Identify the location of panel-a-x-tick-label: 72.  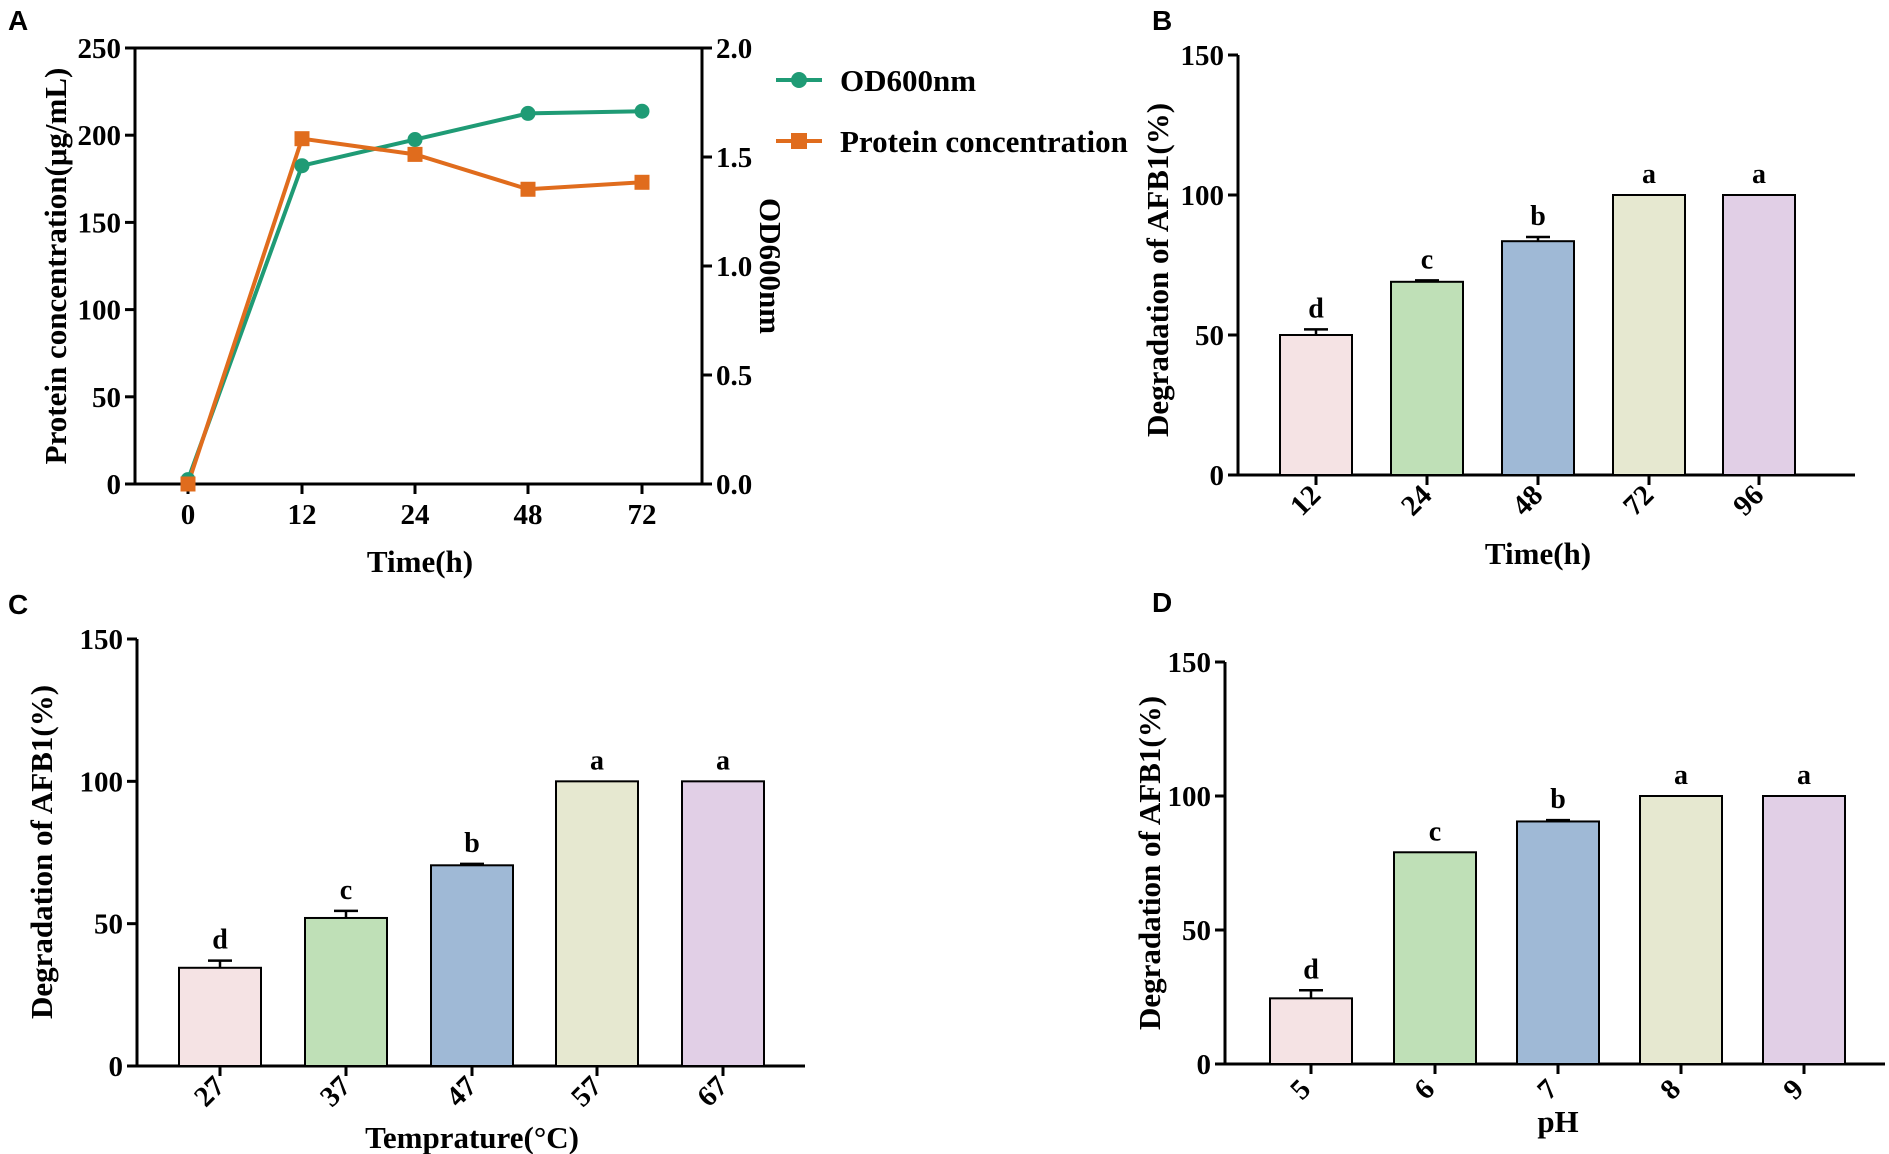
(642, 515).